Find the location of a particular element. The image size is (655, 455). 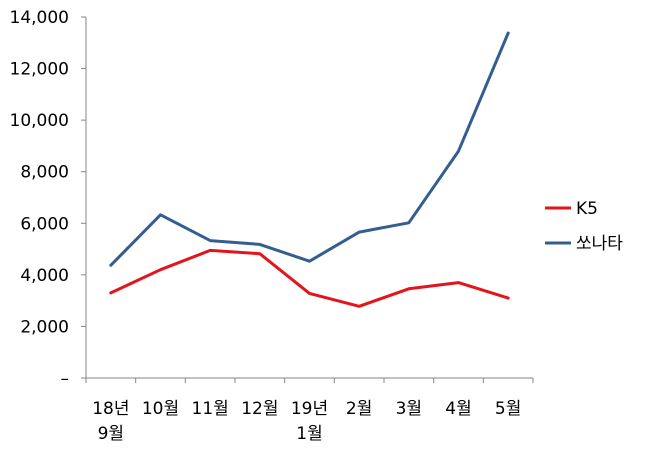

x-tick-label-line: 2월 is located at coordinates (359, 409).